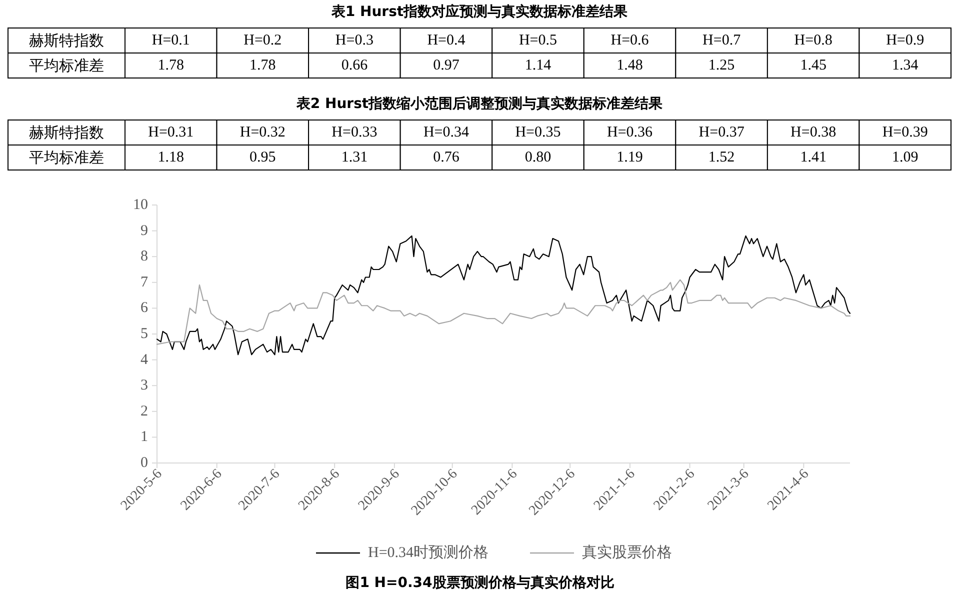  What do you see at coordinates (721, 132) in the screenshot?
I see `x-tick-label: H=0.37` at bounding box center [721, 132].